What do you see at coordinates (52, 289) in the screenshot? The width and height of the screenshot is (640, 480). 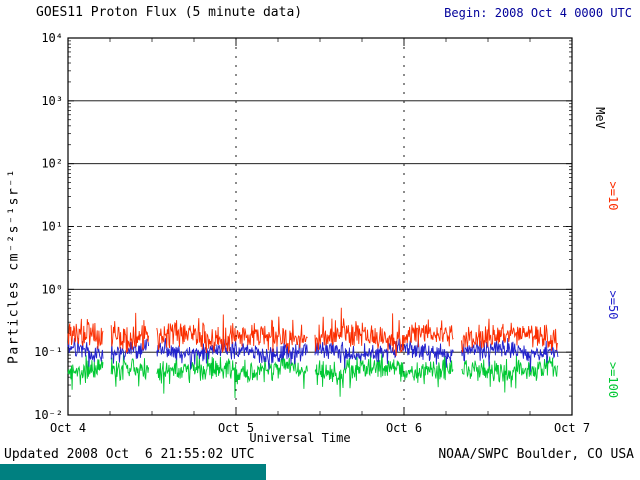 I see `y-tick-label: 10⁰` at bounding box center [52, 289].